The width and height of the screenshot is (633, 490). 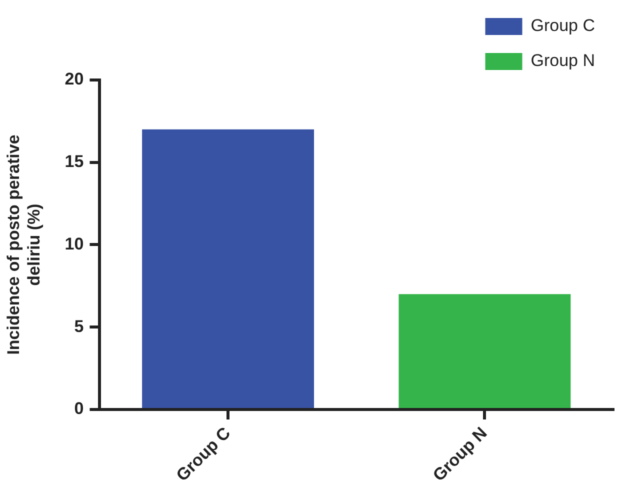 I want to click on y-tick-label: 10, so click(x=74, y=244).